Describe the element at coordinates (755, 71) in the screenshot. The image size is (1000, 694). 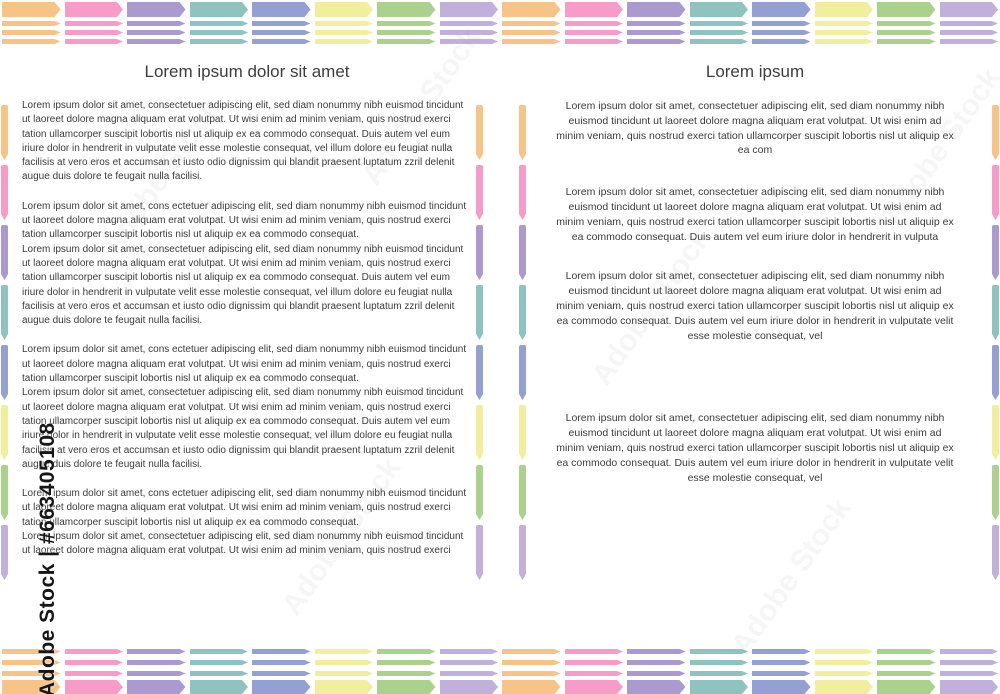
I see `right-page-title: Lorem ipsum` at that location.